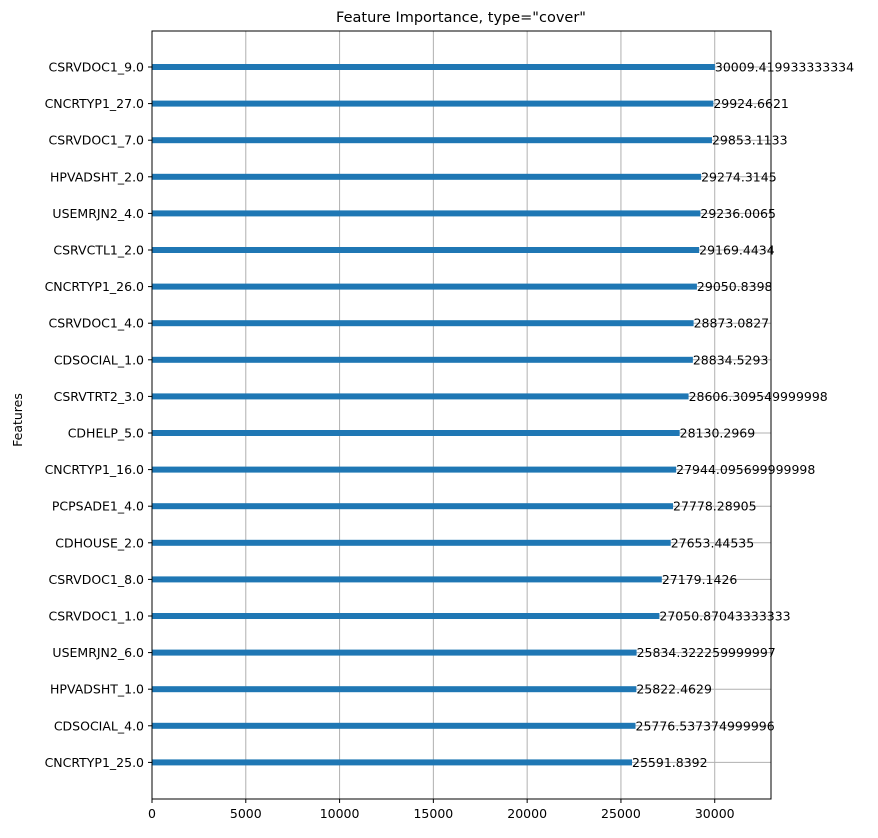  I want to click on y-tick-label: HPVADSHT_2.0, so click(97, 176).